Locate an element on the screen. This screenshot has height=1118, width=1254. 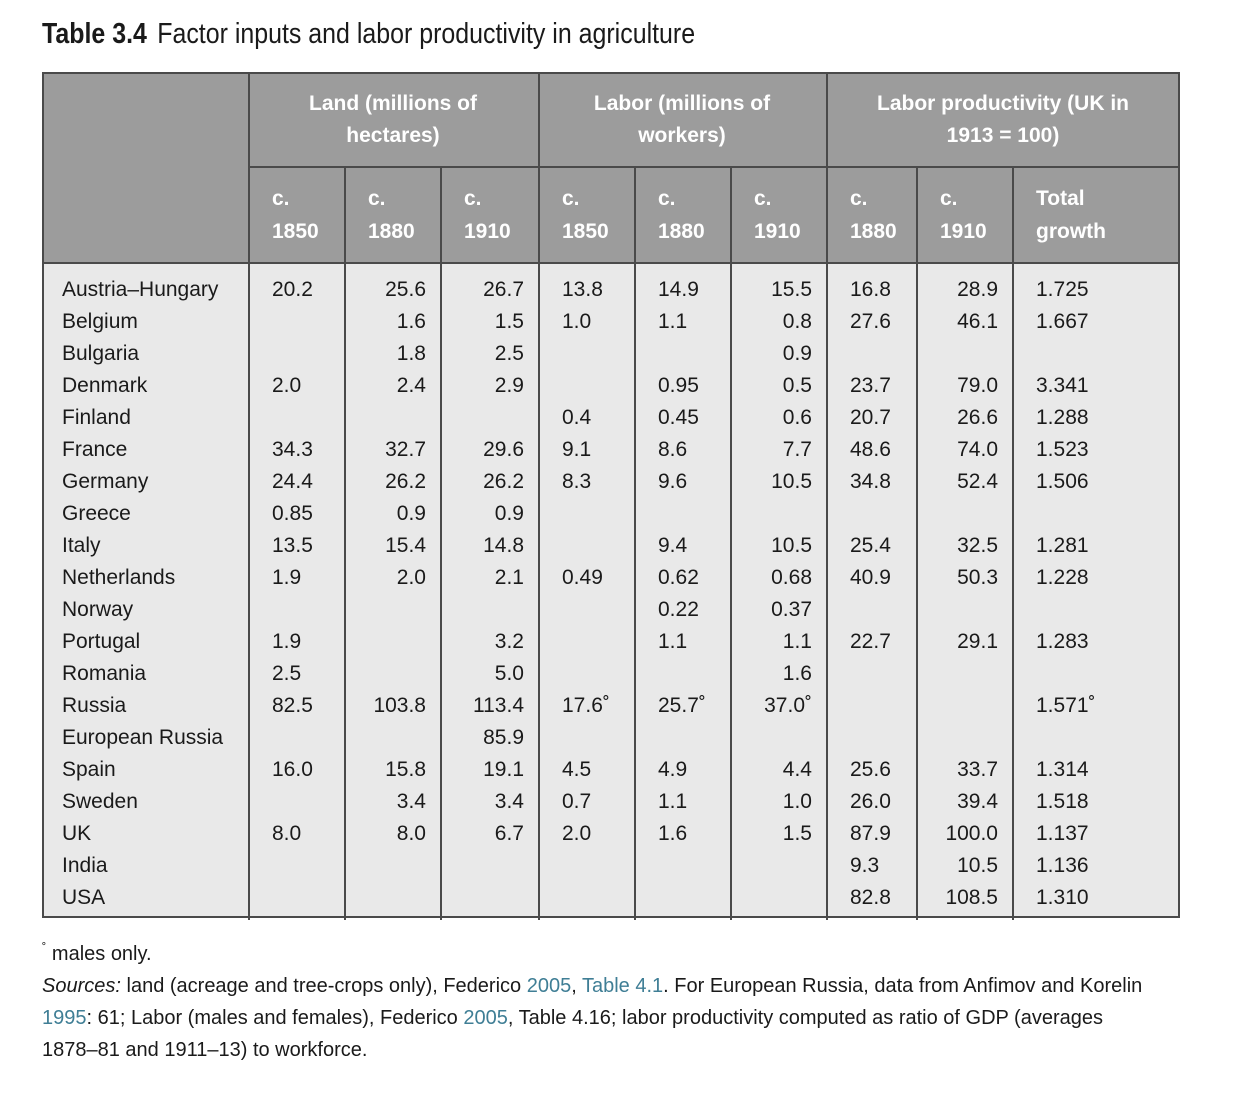
table-cell: 15.5 is located at coordinates (791, 289).